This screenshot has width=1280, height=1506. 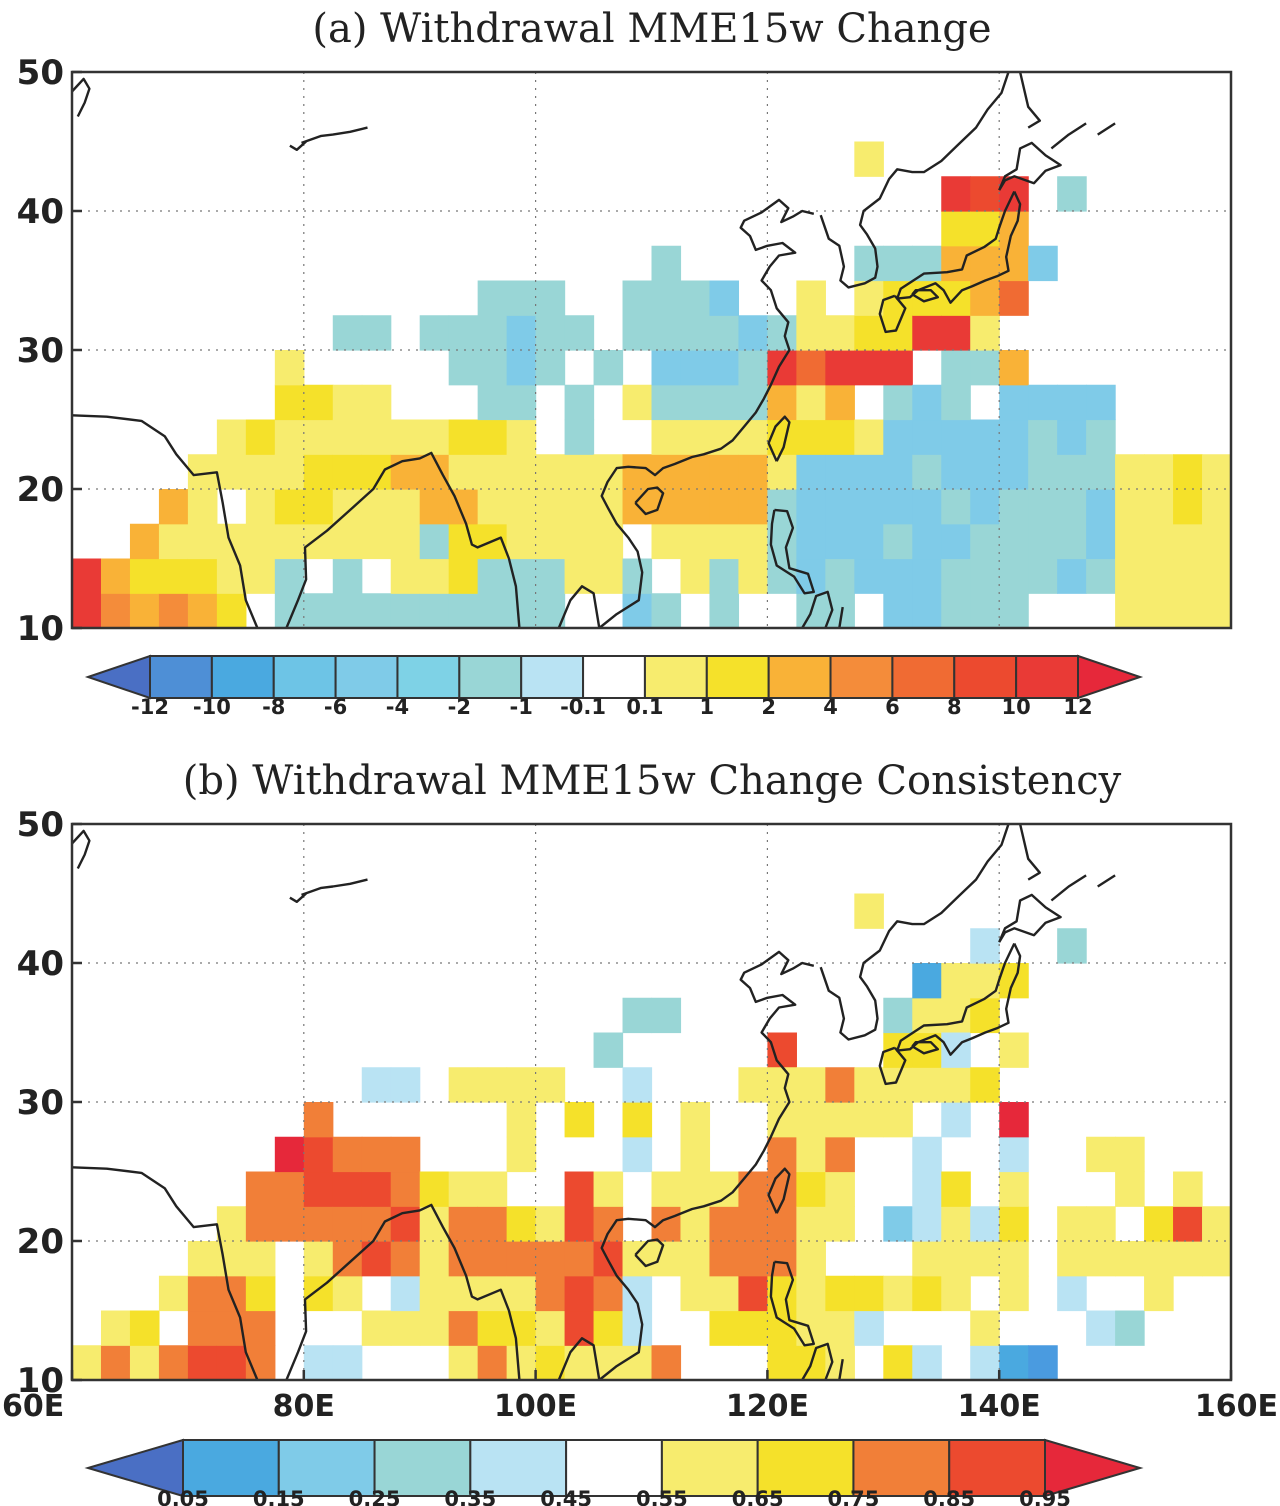 I want to click on y-tick-label: 40, so click(x=40, y=212).